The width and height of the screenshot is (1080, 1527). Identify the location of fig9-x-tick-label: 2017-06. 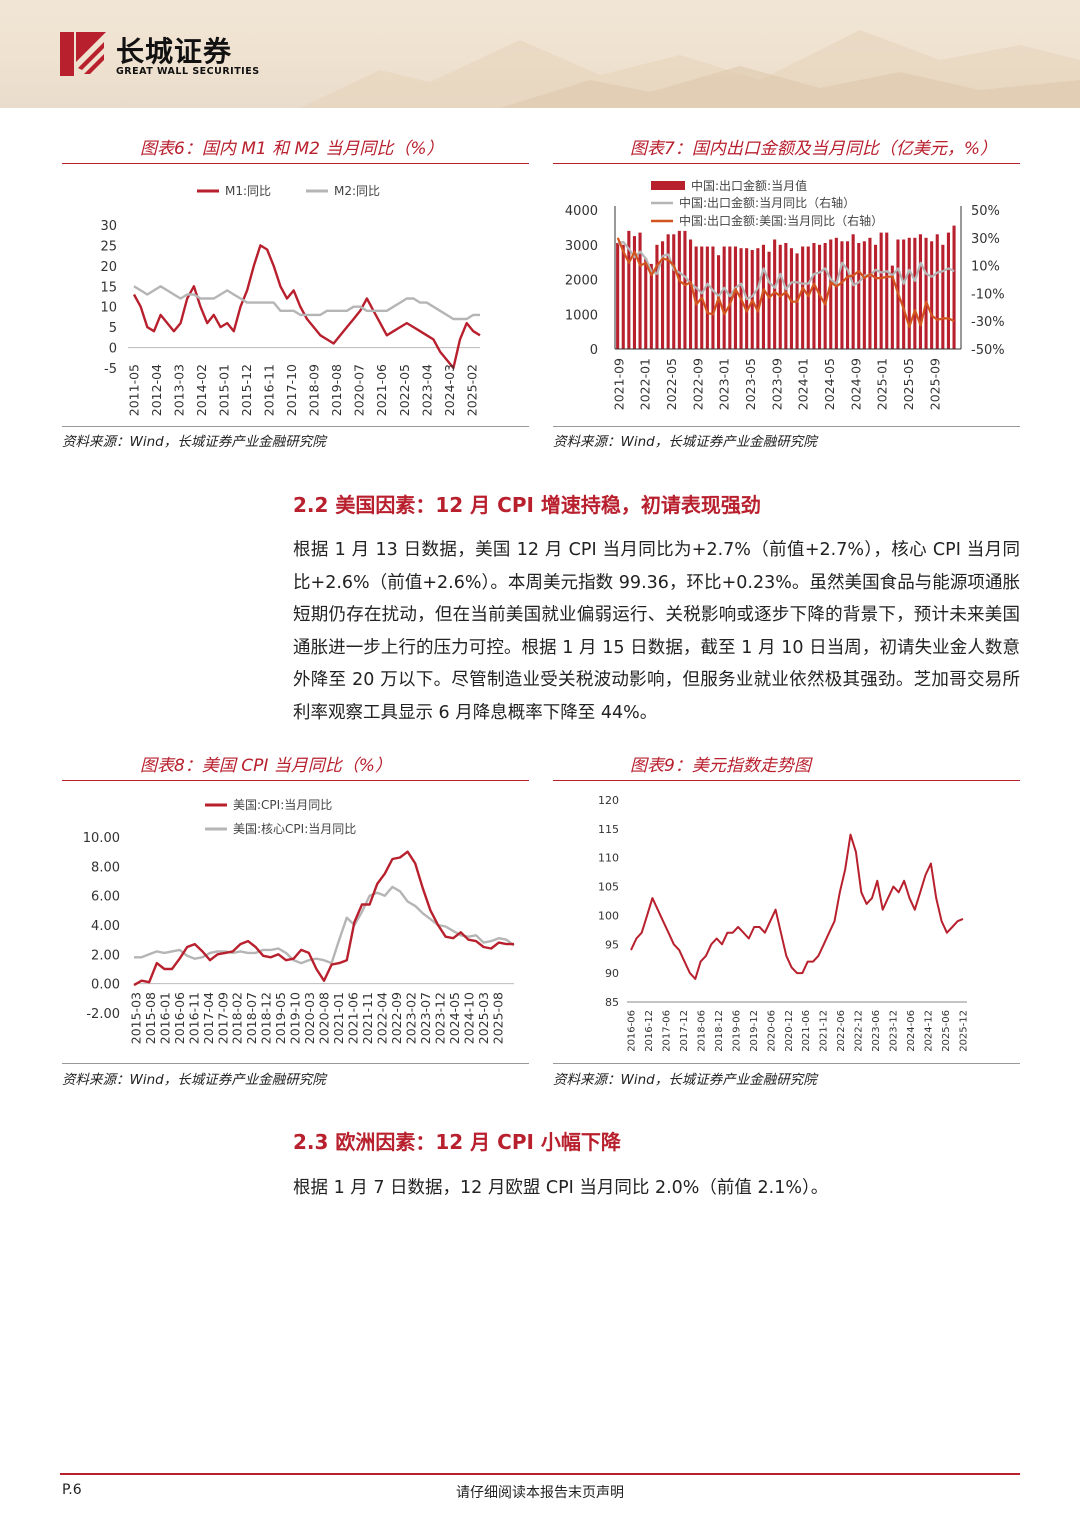
(666, 1031).